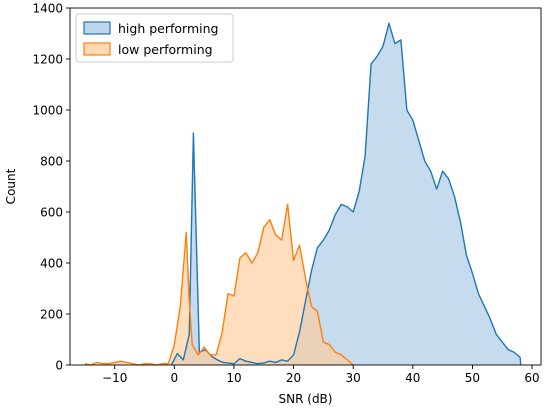 The height and width of the screenshot is (412, 550). I want to click on y-axis-label: Count, so click(11, 186).